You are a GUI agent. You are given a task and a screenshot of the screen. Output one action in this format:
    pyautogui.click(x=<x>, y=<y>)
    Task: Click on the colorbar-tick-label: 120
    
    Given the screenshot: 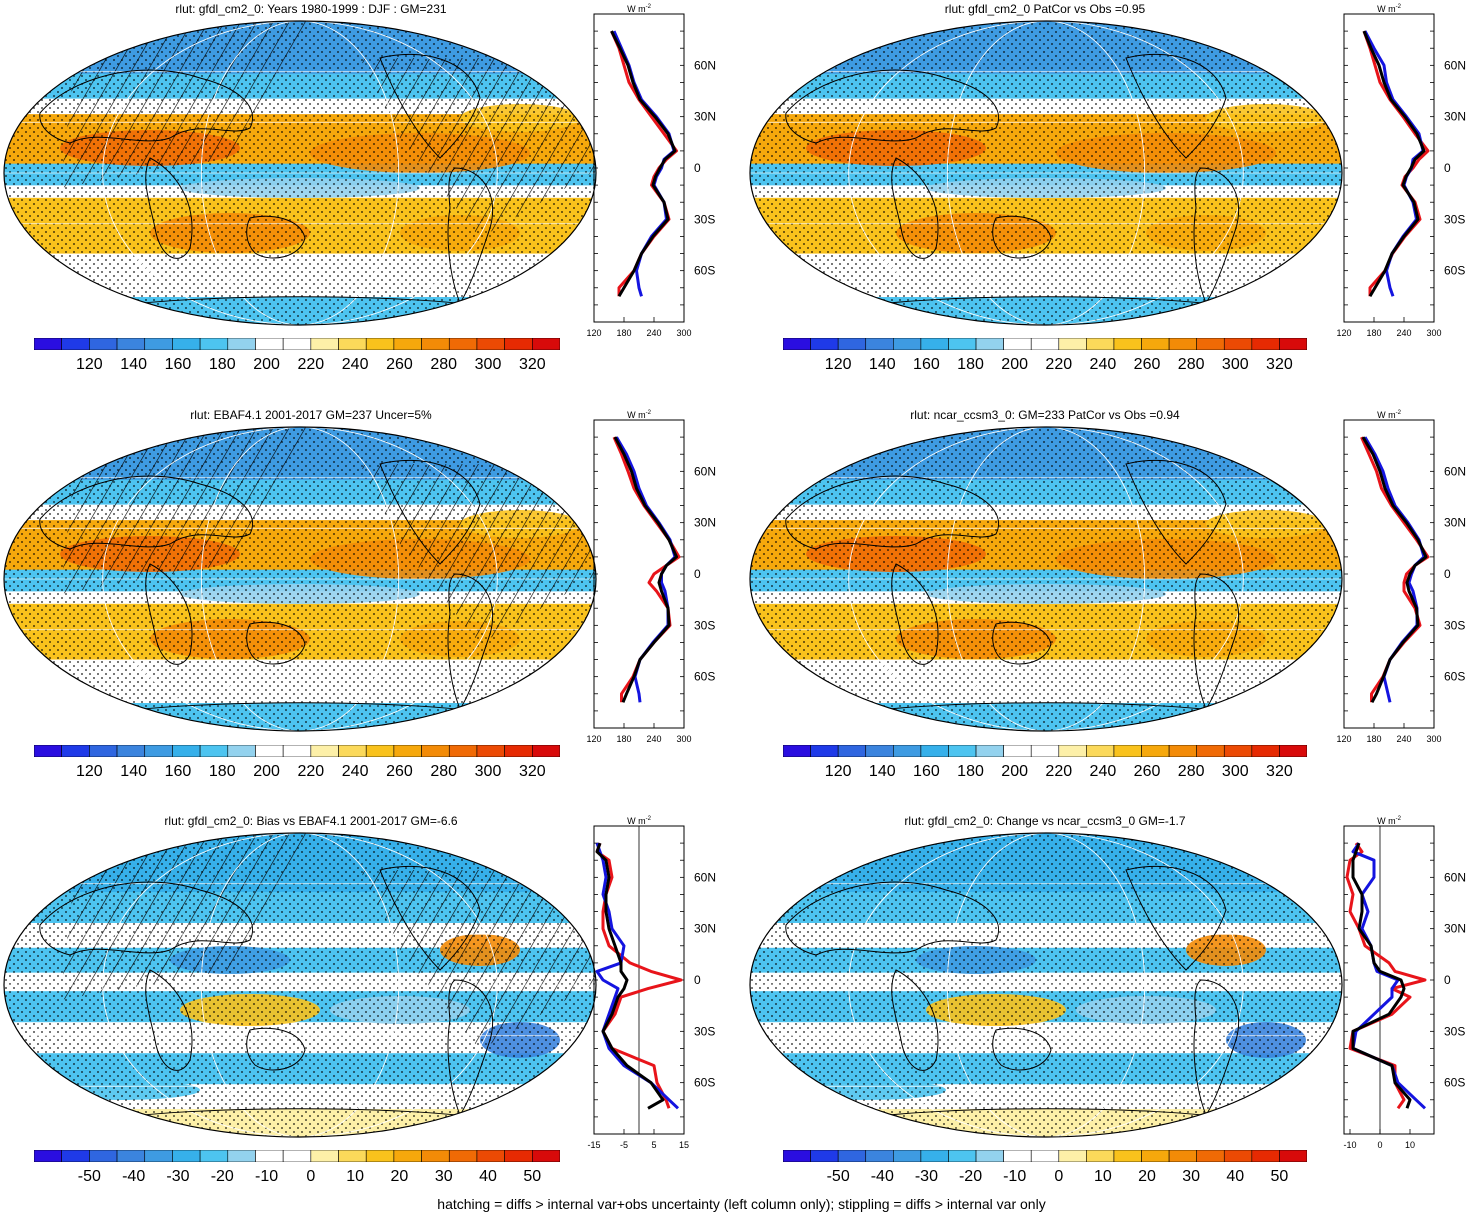 What is the action you would take?
    pyautogui.click(x=89, y=771)
    